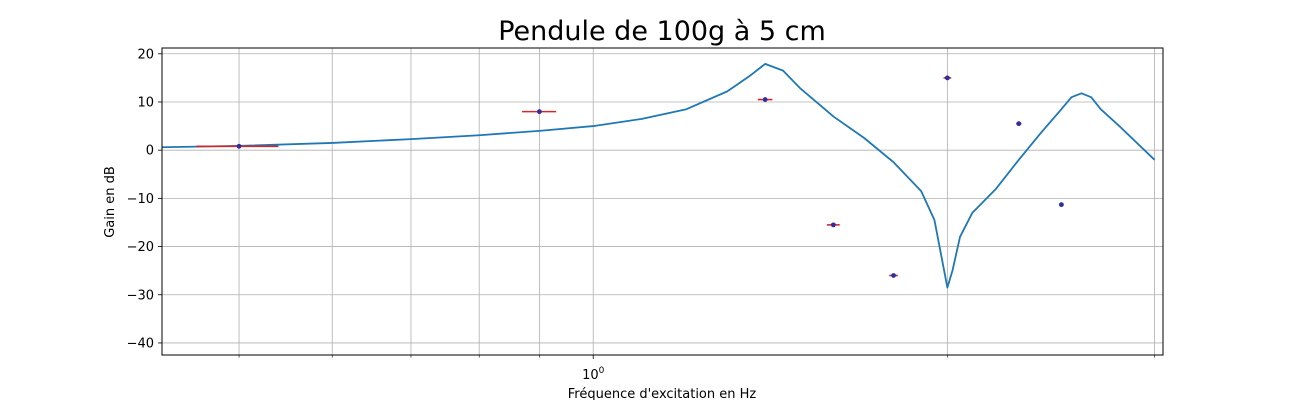 The width and height of the screenshot is (1292, 400). I want to click on y-tick-label: −30, so click(140, 295).